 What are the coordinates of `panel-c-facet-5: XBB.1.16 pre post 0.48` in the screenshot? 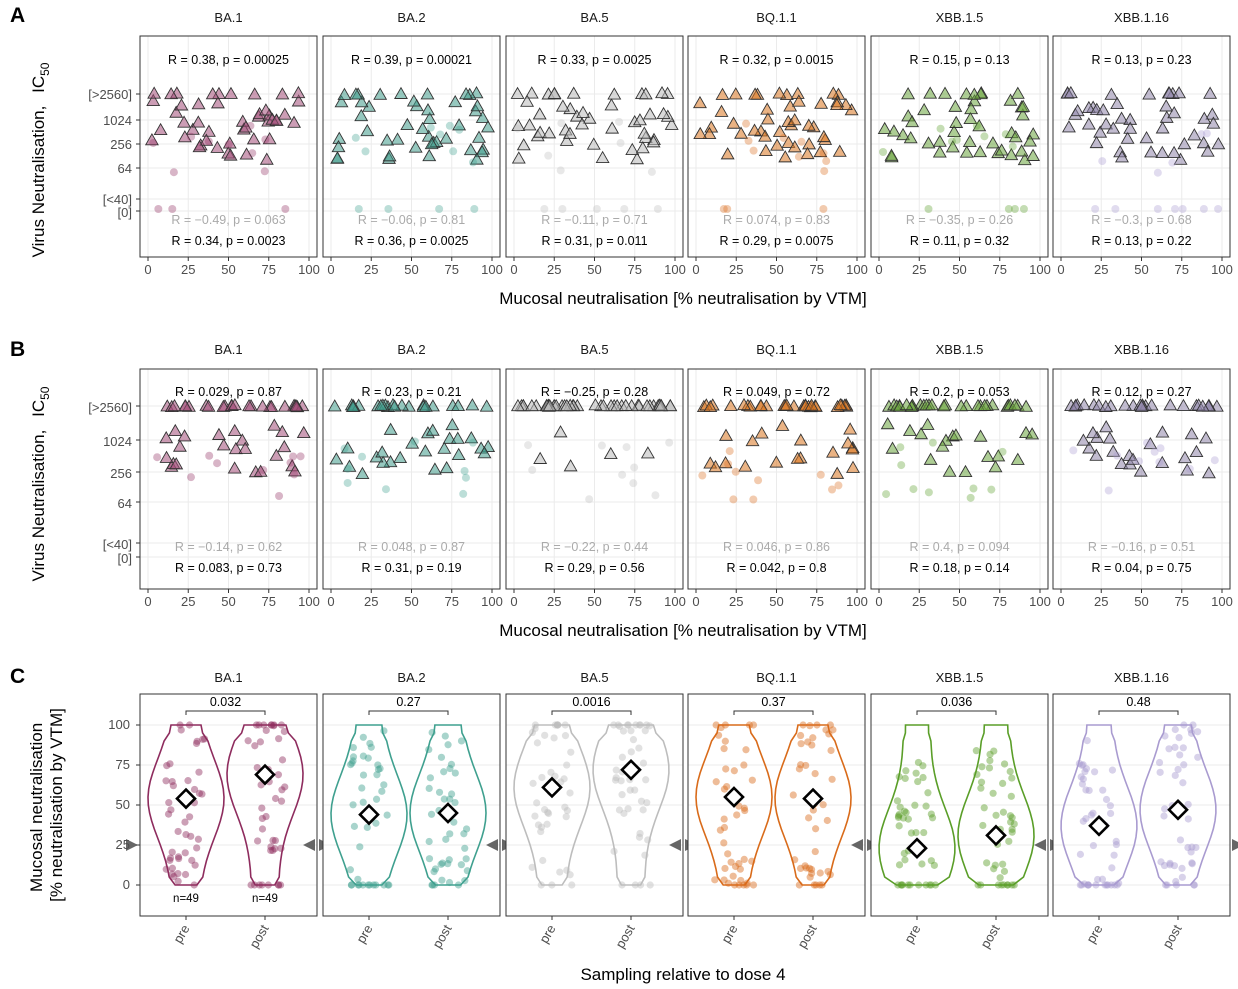 It's located at (1145, 810).